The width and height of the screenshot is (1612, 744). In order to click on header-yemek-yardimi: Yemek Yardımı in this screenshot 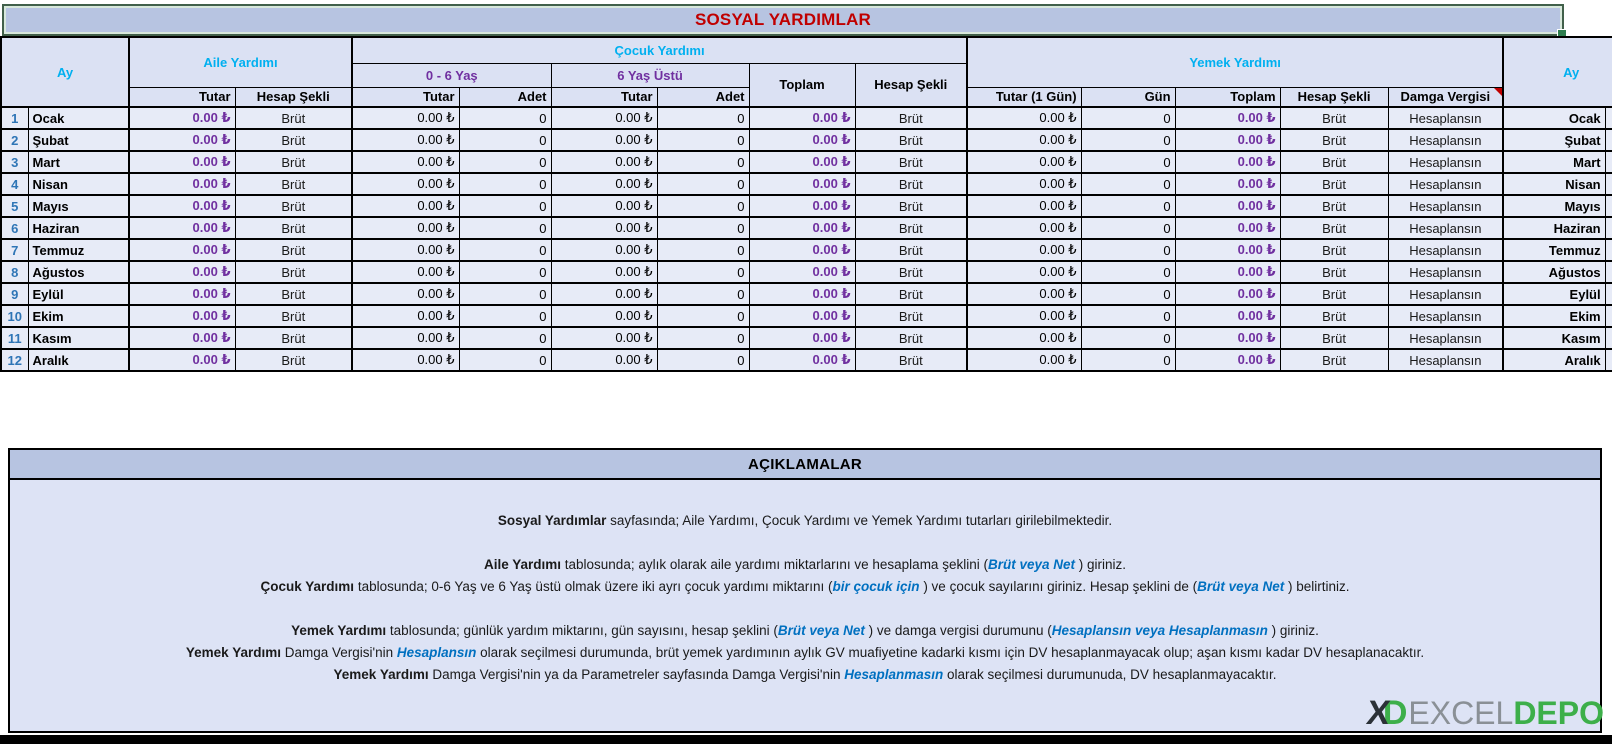, I will do `click(1235, 62)`.